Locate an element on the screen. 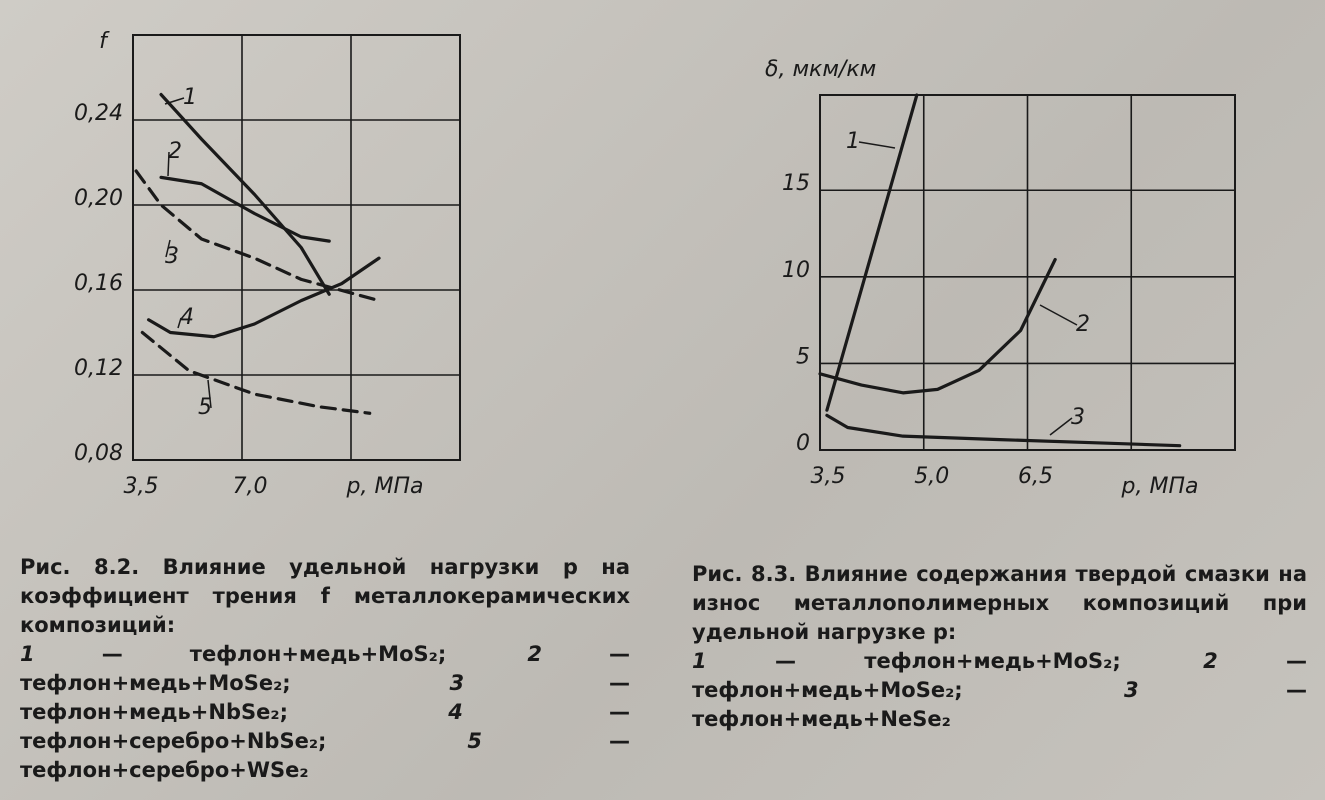 The height and width of the screenshot is (800, 1325). series-label: 4 is located at coordinates (187, 317).